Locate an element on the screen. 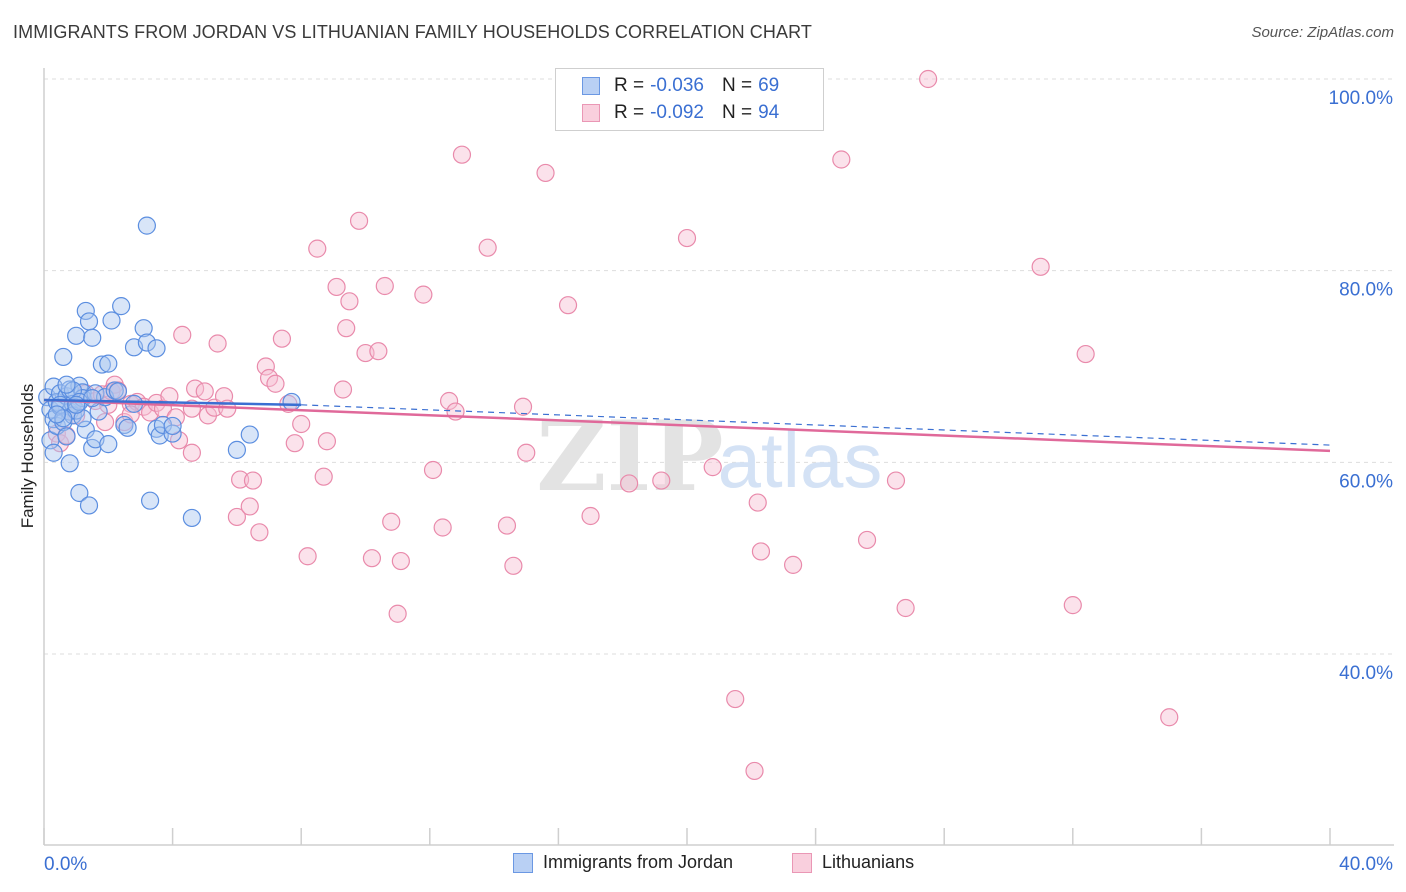  legend-row-jordan: R = -0.036 N = 69 is located at coordinates (680, 86).